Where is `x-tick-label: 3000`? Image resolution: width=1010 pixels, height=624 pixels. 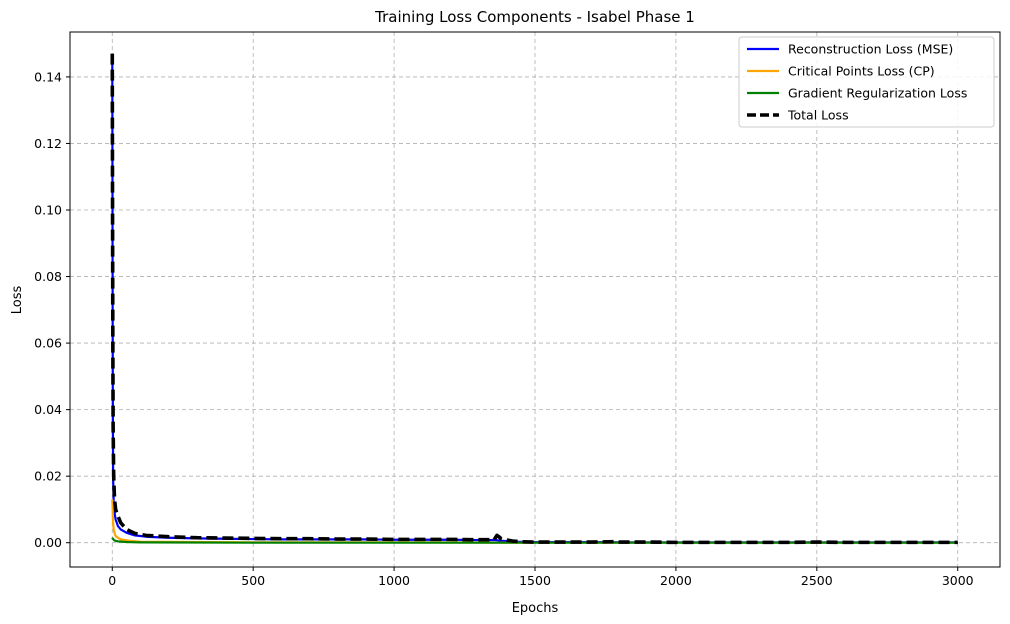
x-tick-label: 3000 is located at coordinates (958, 580).